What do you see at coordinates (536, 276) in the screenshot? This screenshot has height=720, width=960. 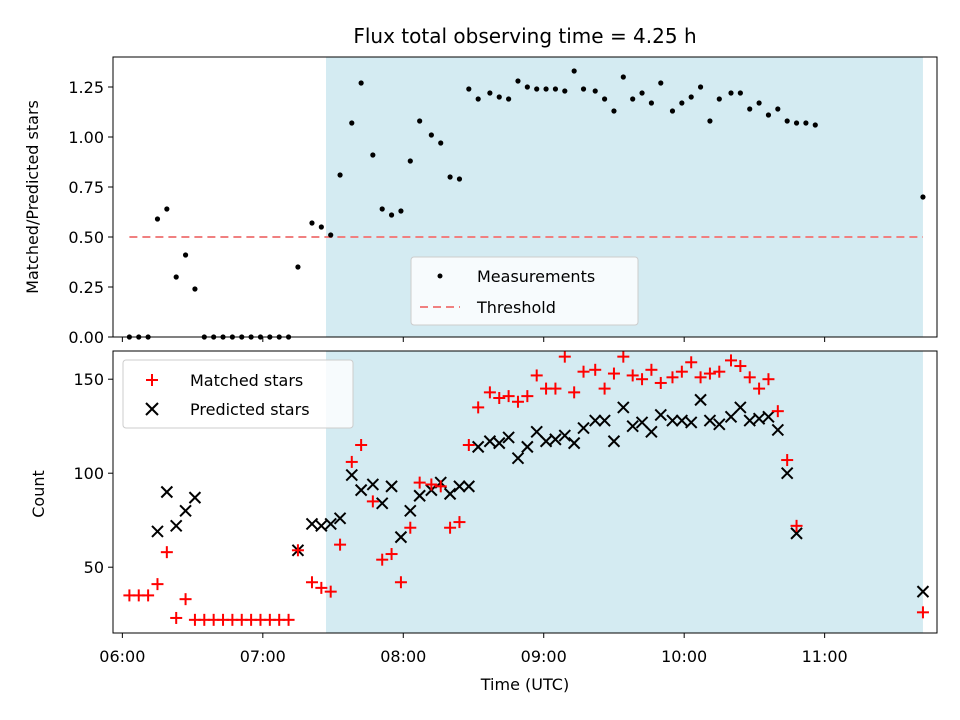 I see `legend-measurements-label: Measurements` at bounding box center [536, 276].